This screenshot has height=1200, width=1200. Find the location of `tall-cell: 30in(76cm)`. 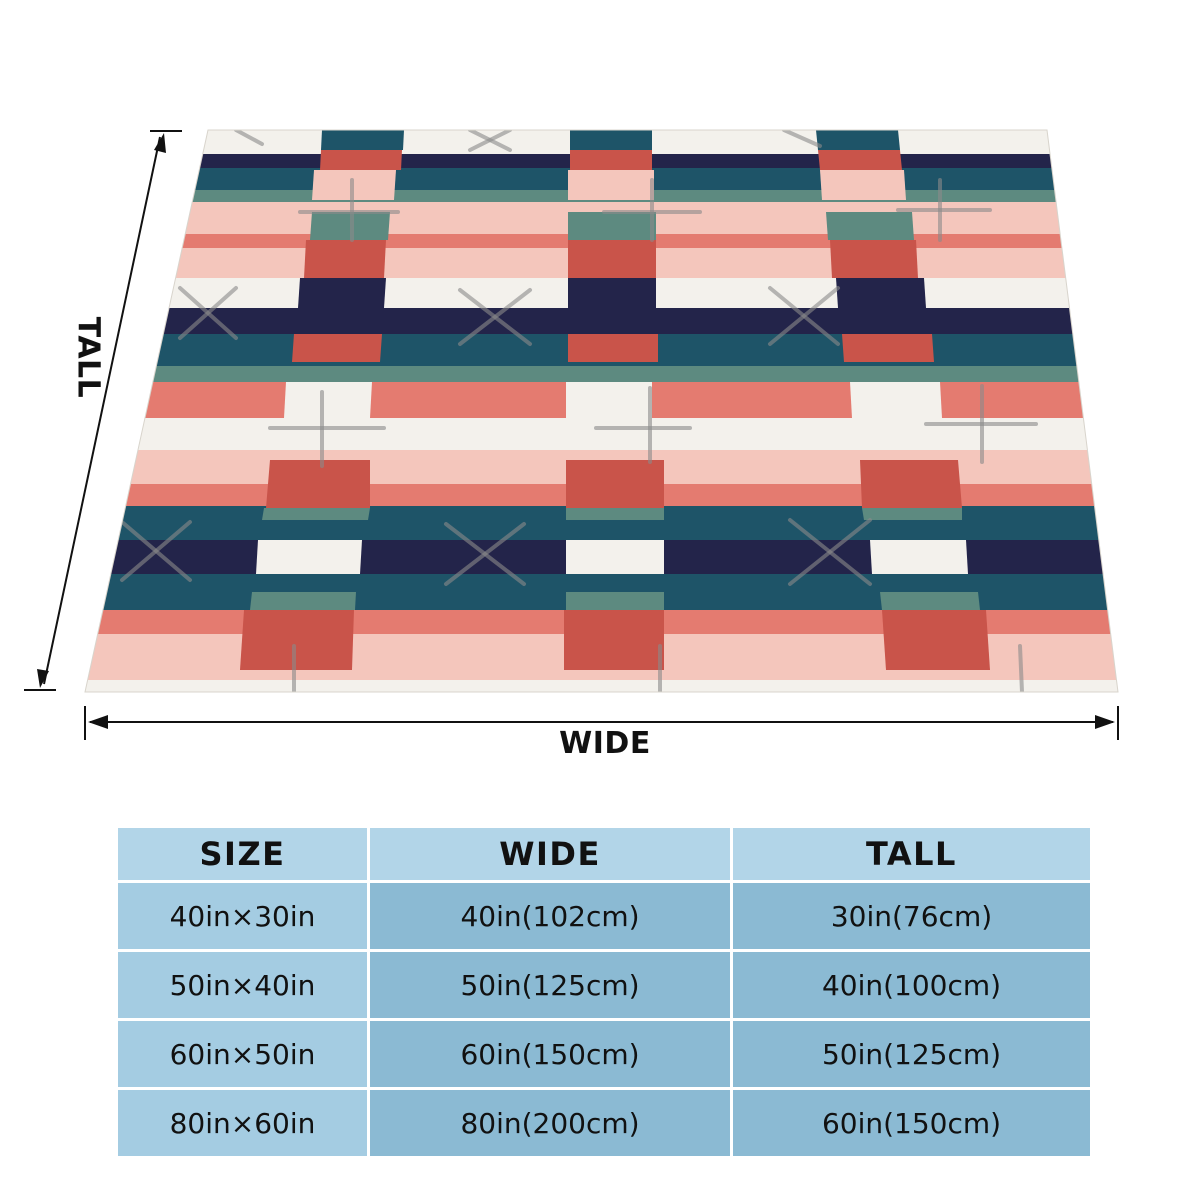

tall-cell: 30in(76cm) is located at coordinates (911, 916).